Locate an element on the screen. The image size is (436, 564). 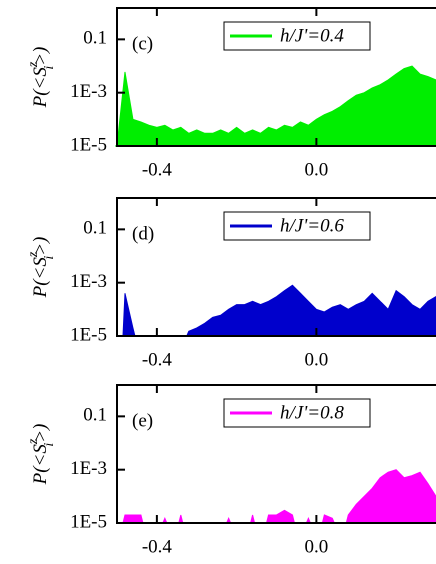
legend-label: h/J'=0.8 is located at coordinates (312, 412).